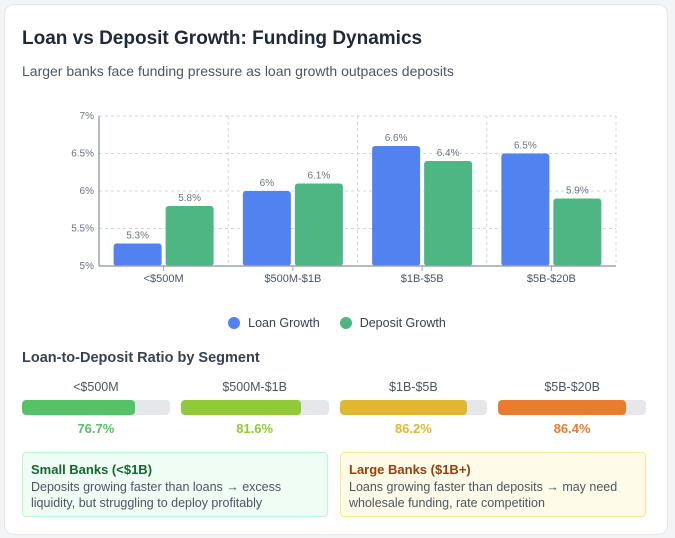 The height and width of the screenshot is (538, 675). I want to click on x-tick-label: $500M-$1B, so click(292, 279).